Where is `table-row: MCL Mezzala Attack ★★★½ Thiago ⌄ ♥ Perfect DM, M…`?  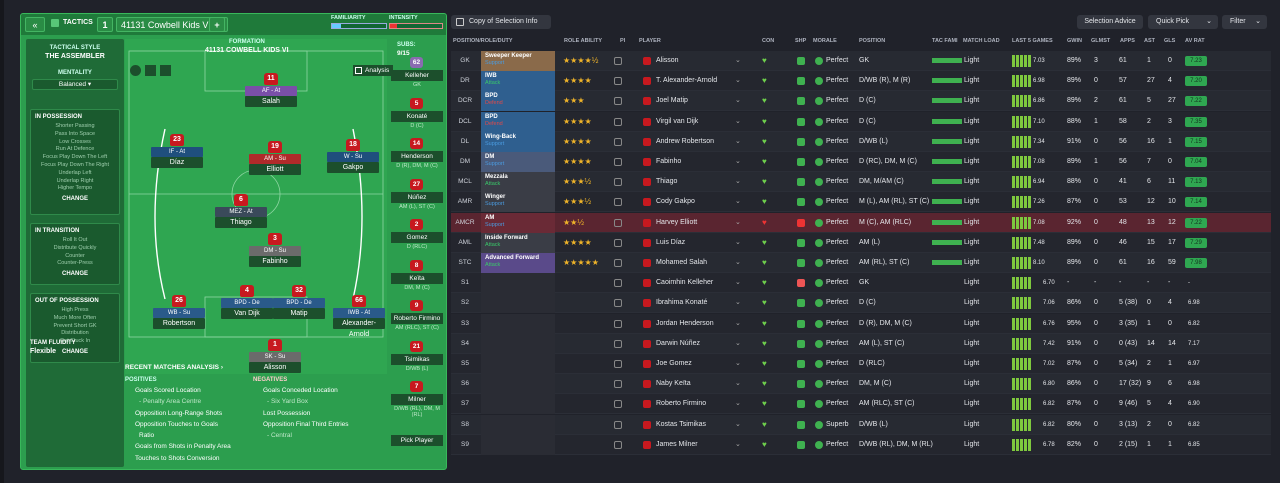
table-row: MCL Mezzala Attack ★★★½ Thiago ⌄ ♥ Perfect DM, M… is located at coordinates (861, 182).